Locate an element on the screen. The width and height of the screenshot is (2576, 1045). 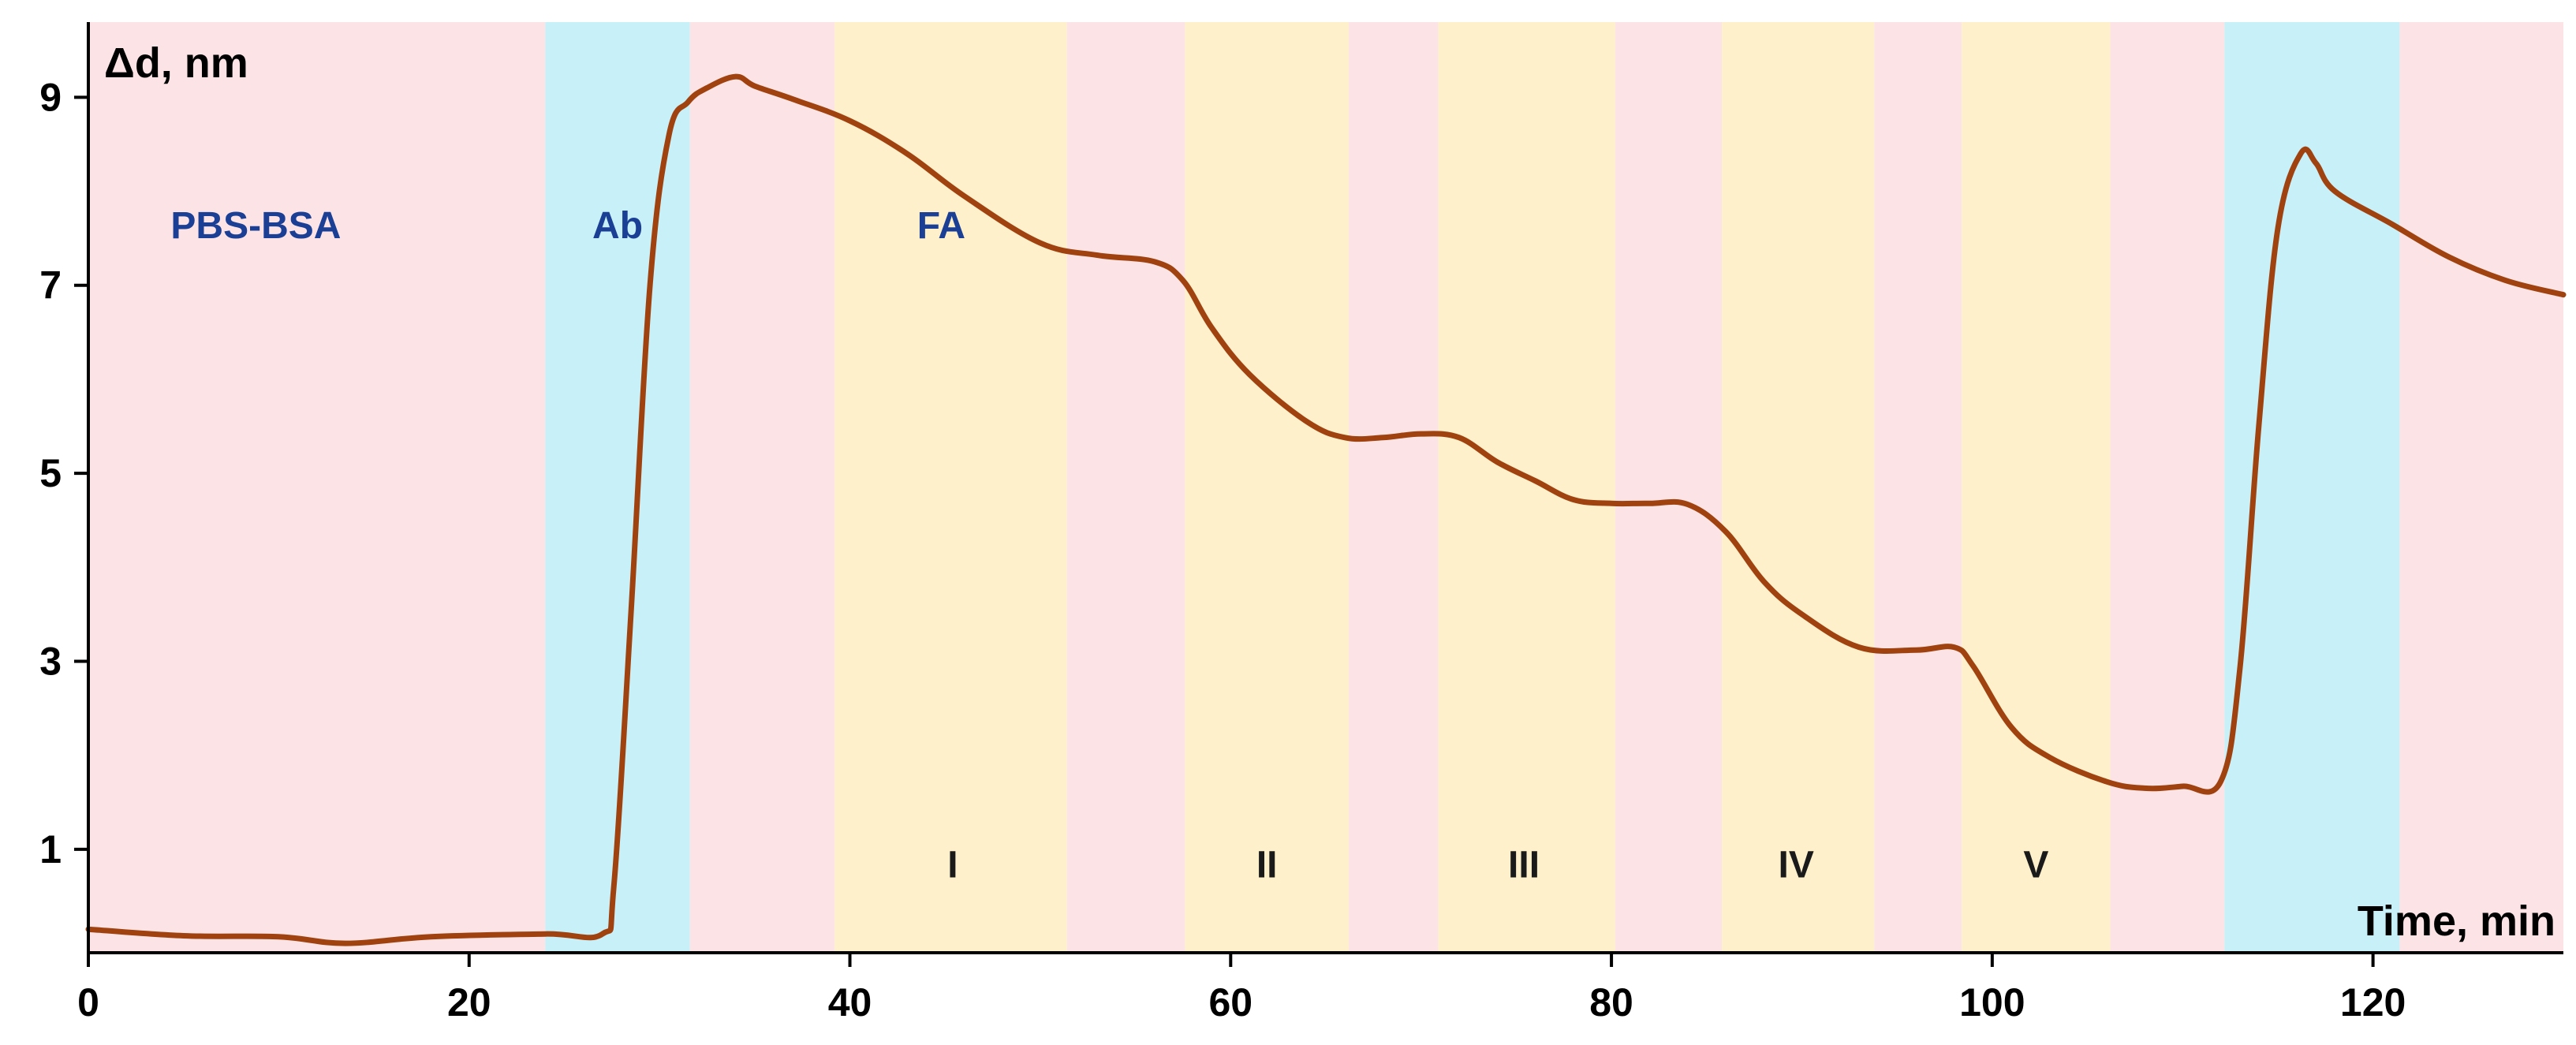
y-axis-title: Δd, nm is located at coordinates (176, 63).